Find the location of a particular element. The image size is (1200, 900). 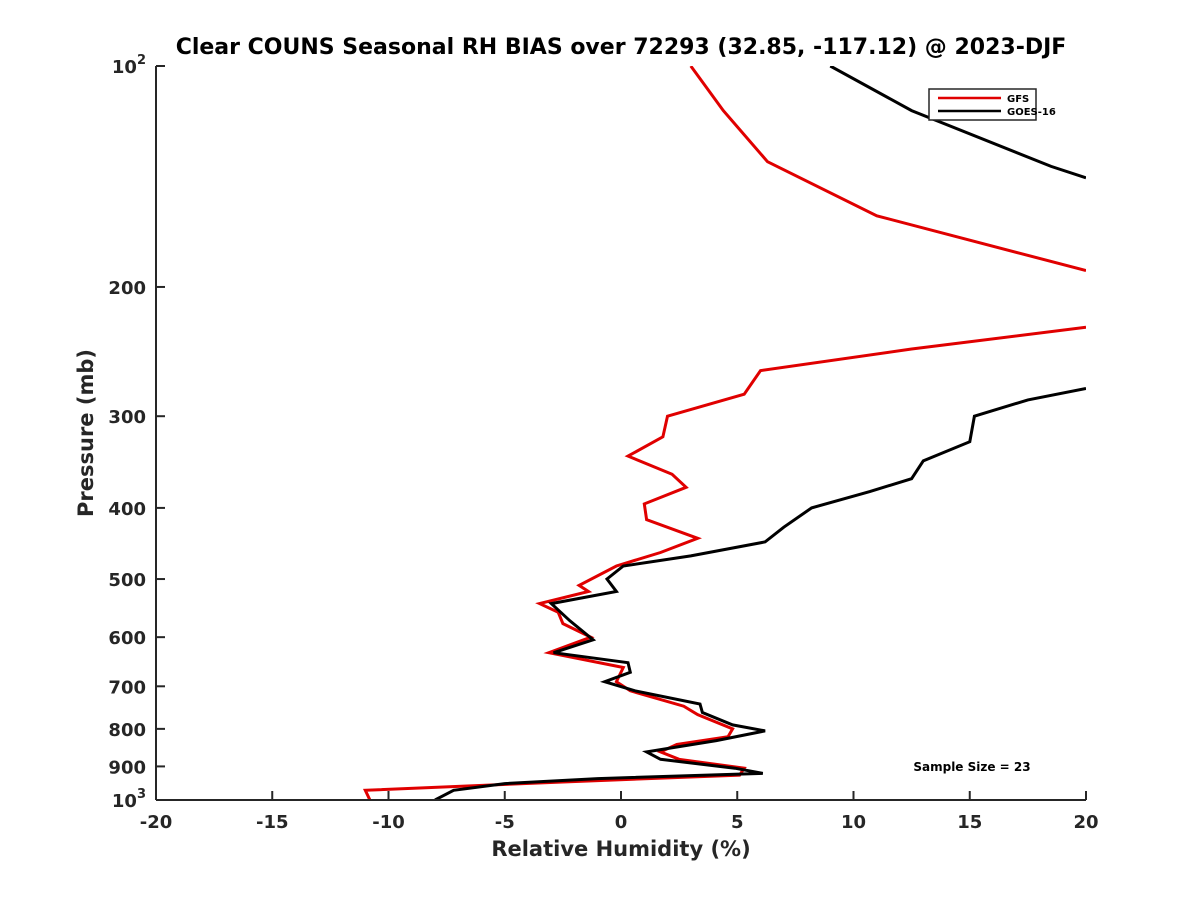

x-tick-label: -20 is located at coordinates (156, 822).